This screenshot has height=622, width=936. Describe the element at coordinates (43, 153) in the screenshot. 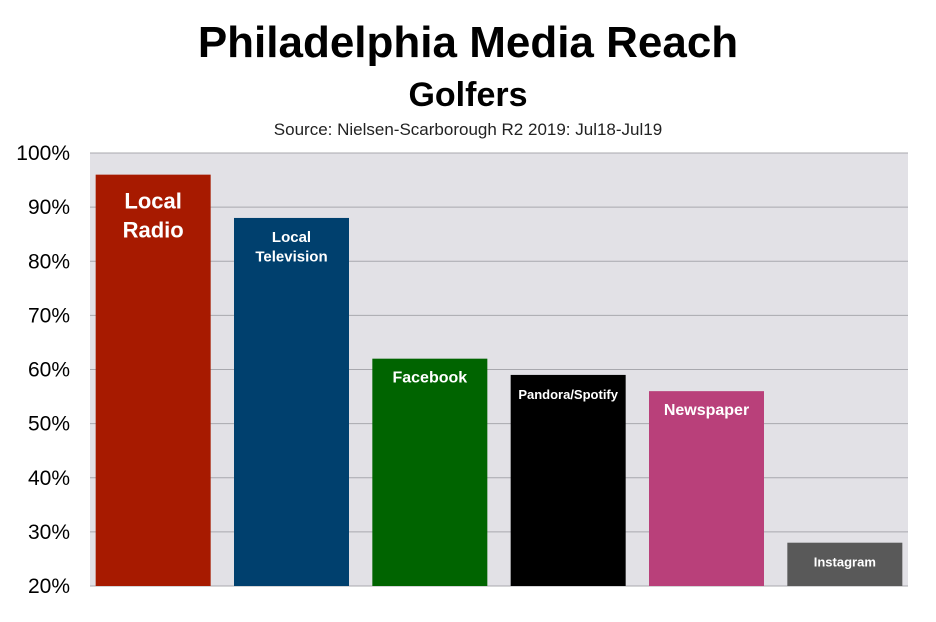

I see `y-tick-label: 100%` at that location.